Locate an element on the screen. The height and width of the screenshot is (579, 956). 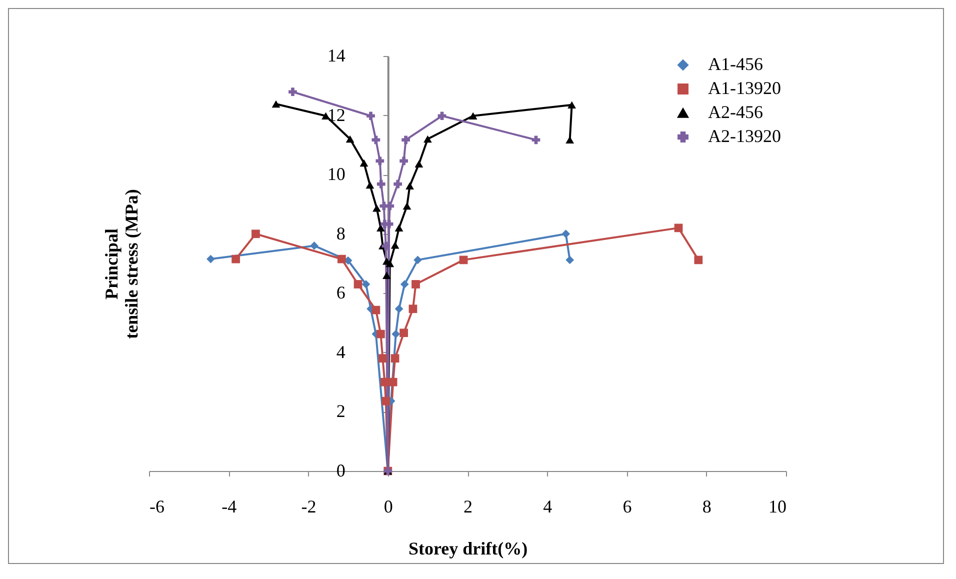
x-tick-label: 4 is located at coordinates (547, 506).